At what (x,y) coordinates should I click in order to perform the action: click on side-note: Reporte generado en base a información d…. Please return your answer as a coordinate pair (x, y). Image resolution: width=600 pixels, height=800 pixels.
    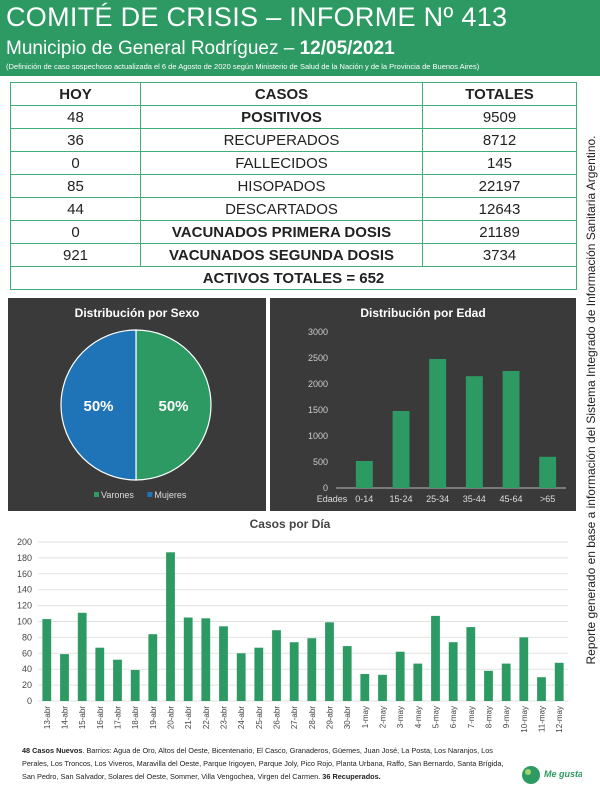
    Looking at the image, I should click on (591, 400).